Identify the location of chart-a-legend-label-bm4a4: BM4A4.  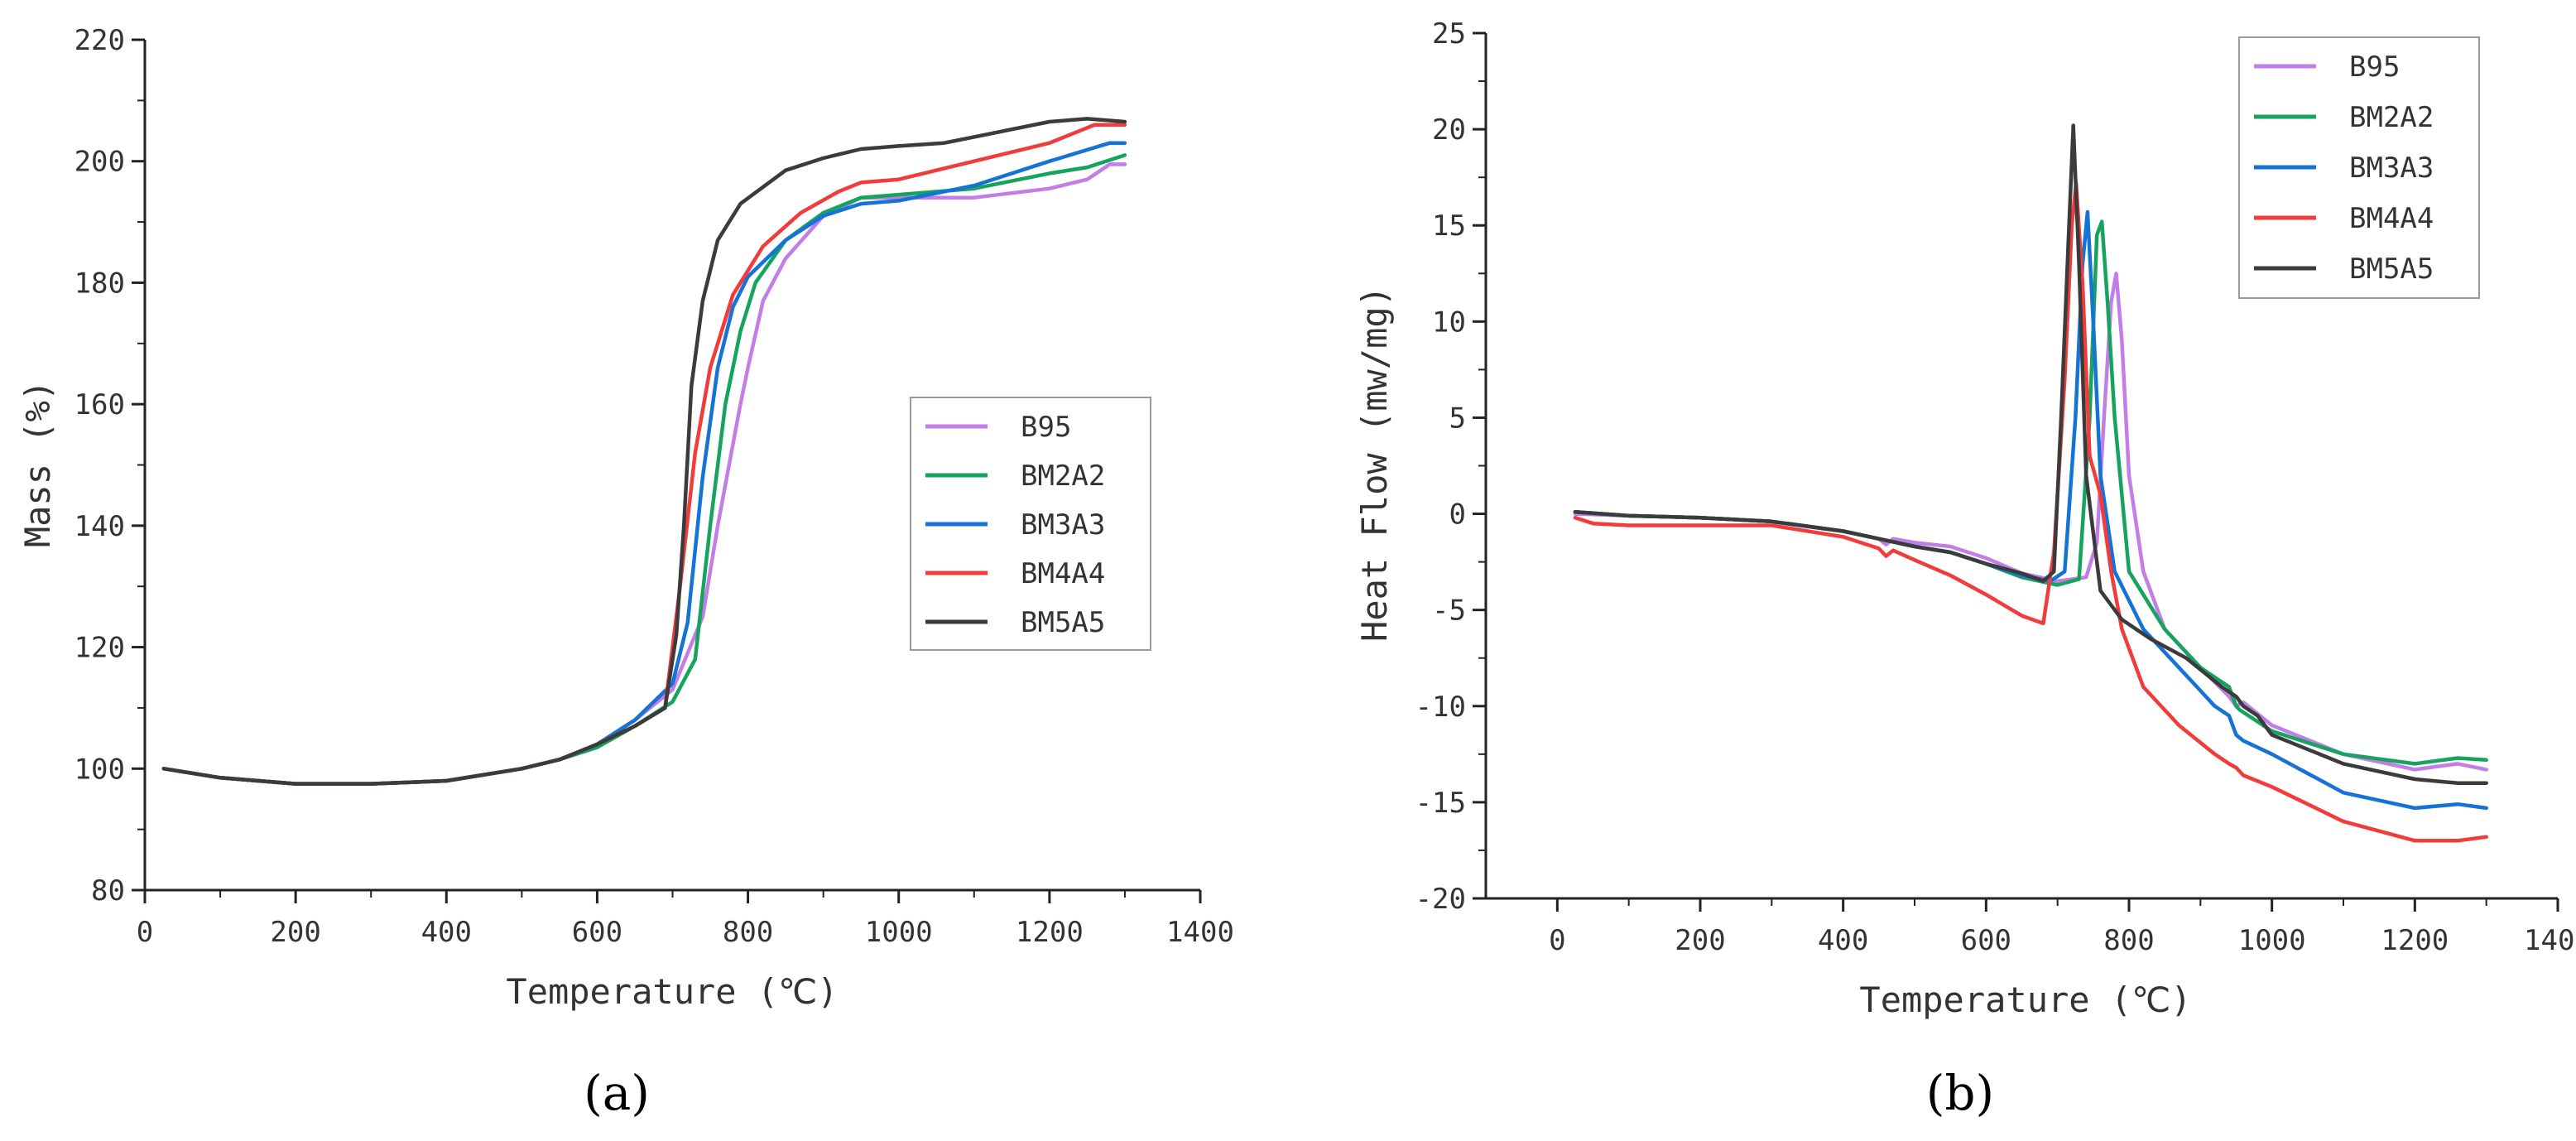
(1063, 573).